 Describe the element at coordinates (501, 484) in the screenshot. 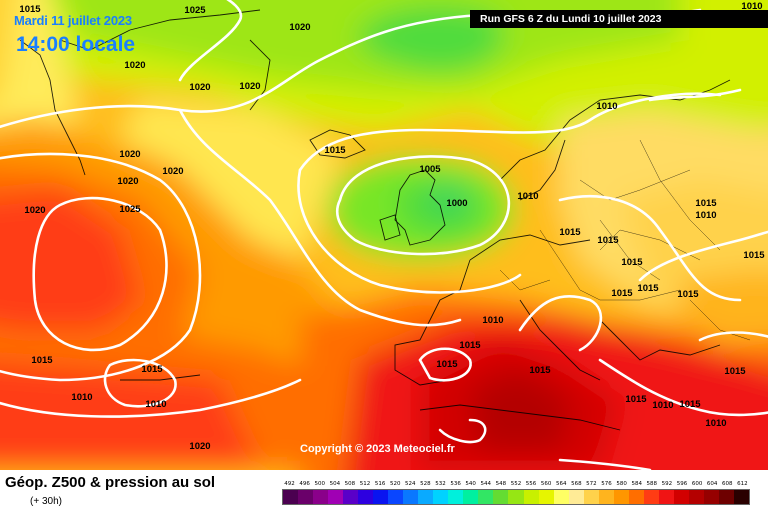

I see `scale-tick-label: 548` at that location.